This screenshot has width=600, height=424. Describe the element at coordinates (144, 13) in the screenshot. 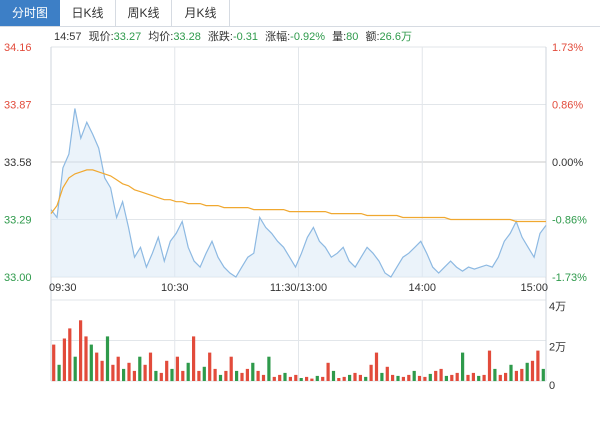

I see `tab-weekly-k: 周K线` at that location.